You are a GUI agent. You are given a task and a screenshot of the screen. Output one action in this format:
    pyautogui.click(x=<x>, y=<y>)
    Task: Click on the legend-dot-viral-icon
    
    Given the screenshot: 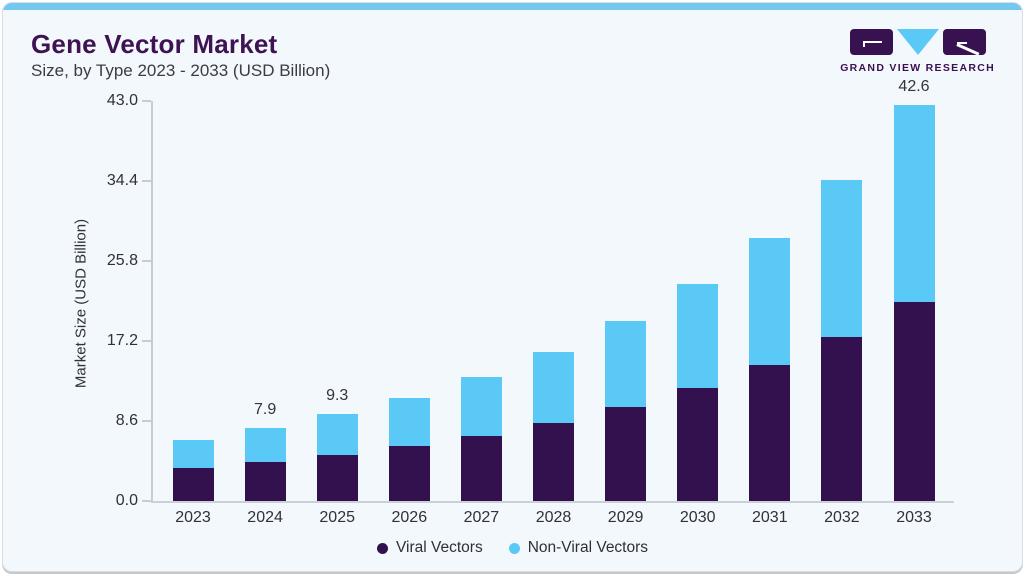 What is the action you would take?
    pyautogui.click(x=382, y=548)
    